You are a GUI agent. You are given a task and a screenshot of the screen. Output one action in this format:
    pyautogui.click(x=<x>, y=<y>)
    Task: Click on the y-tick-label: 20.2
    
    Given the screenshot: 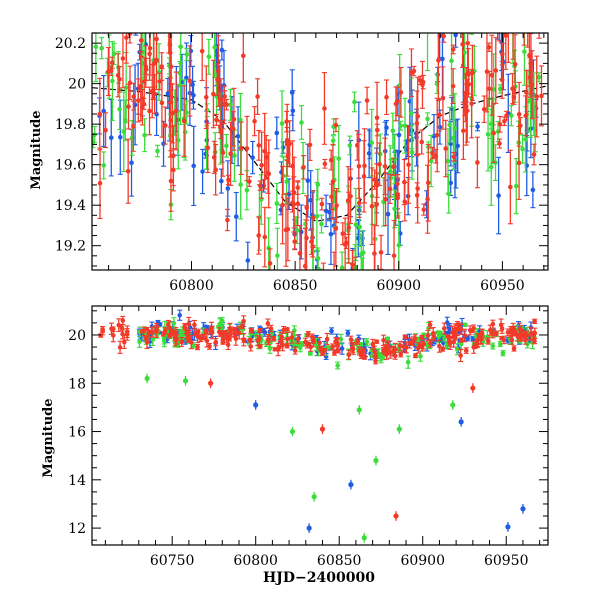 What is the action you would take?
    pyautogui.click(x=70, y=44)
    